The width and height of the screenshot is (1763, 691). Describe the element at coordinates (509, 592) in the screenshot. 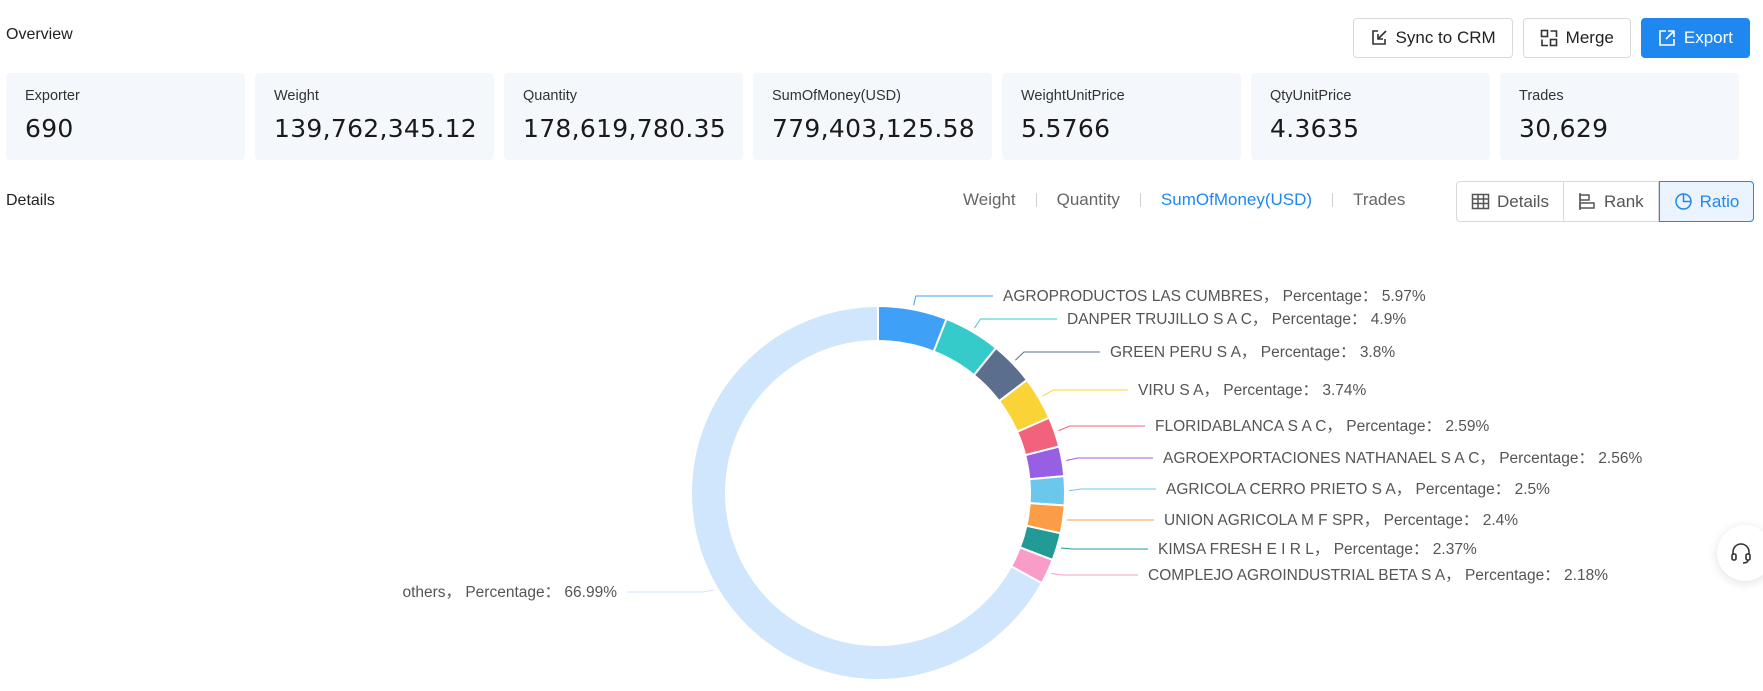

I see `slice-label-10: others， Percentage： 66.99%` at that location.